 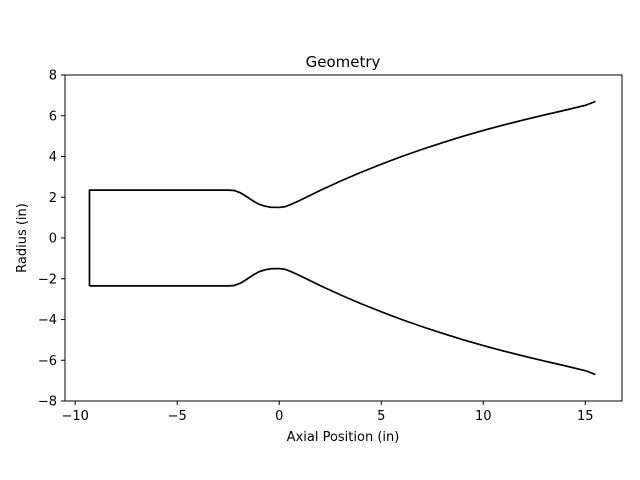 I want to click on x-tick-label: 10, so click(x=483, y=416).